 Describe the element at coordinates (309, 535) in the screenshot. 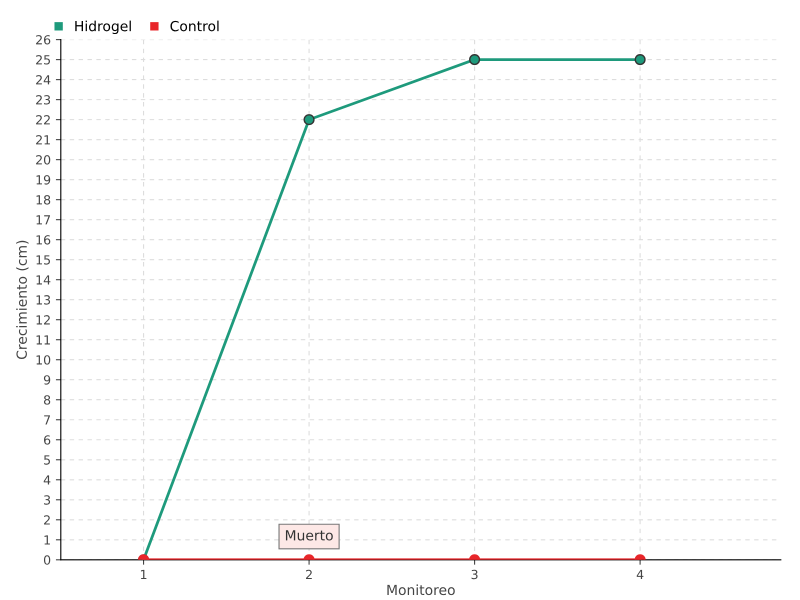

I see `annotation: Muerto` at that location.